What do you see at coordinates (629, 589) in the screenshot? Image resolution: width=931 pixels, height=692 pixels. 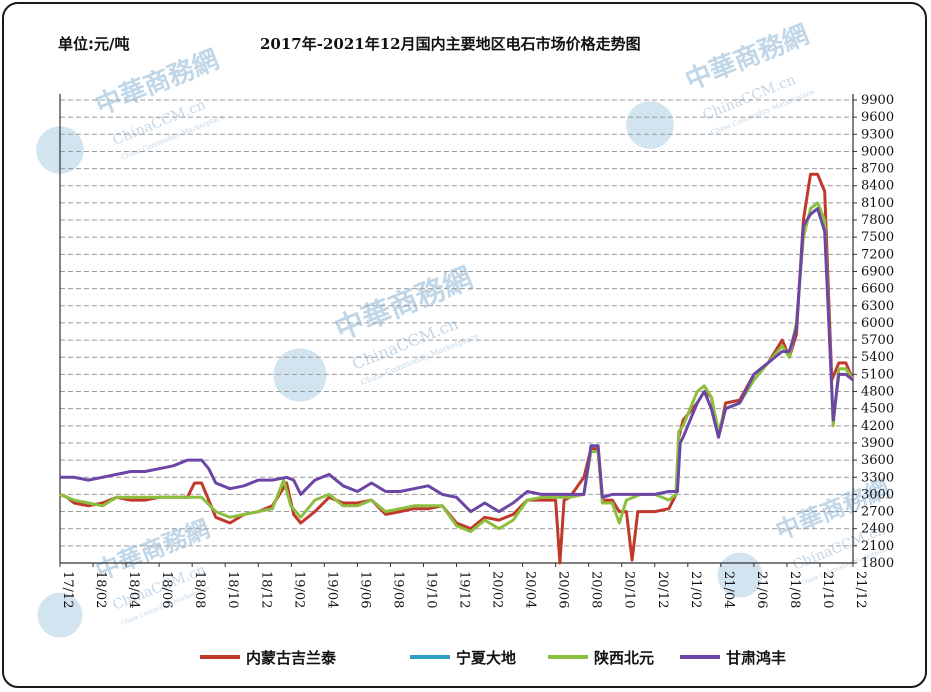 I see `x-tick-label: 20/10` at bounding box center [629, 589].